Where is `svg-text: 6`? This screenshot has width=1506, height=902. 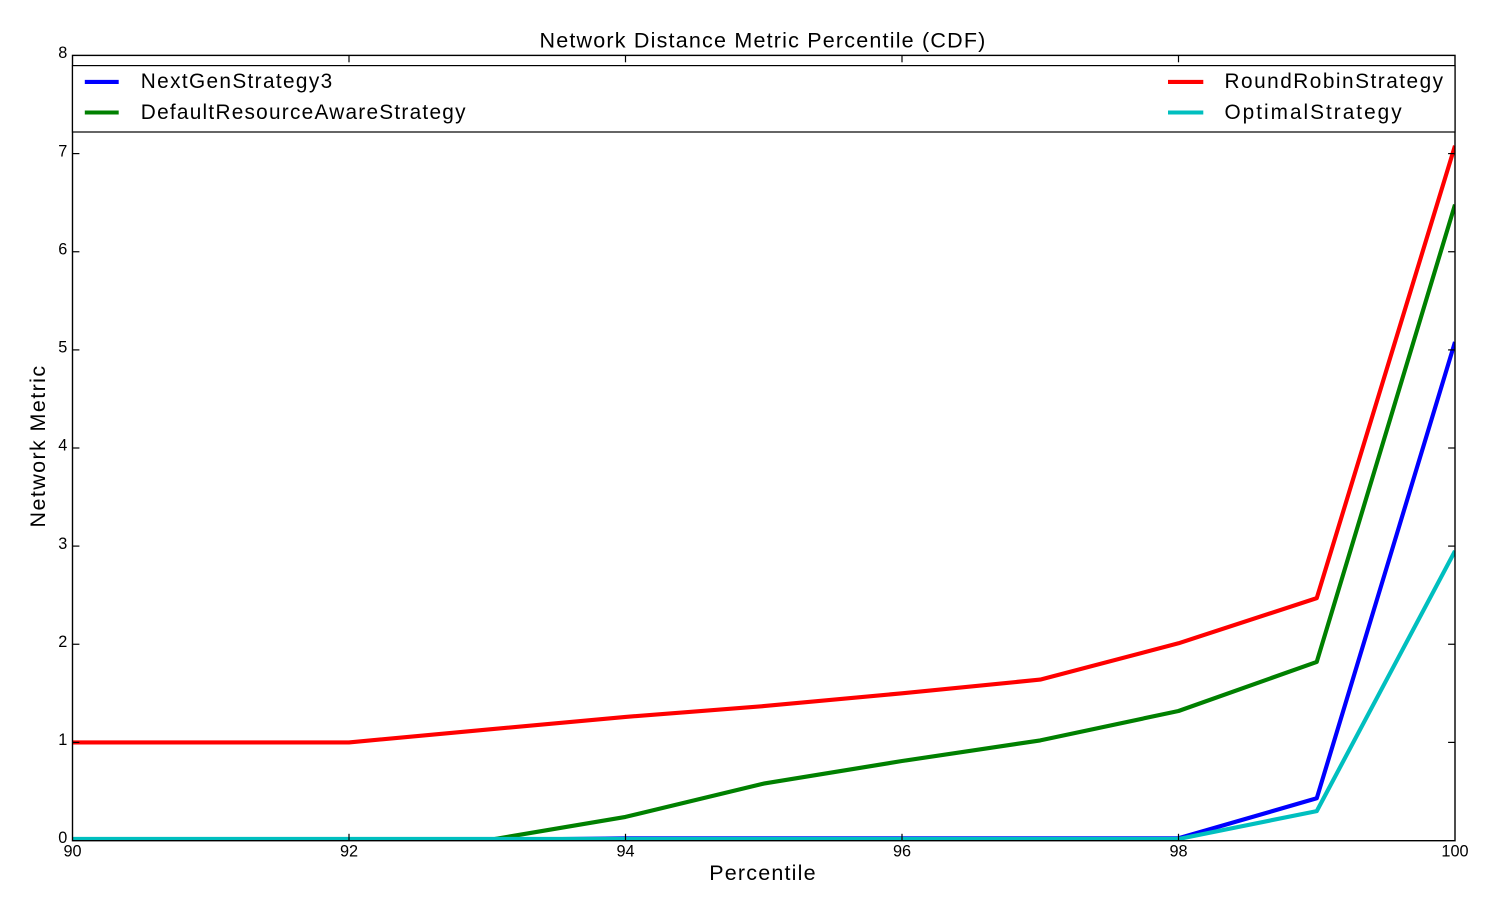 svg-text: 6 is located at coordinates (62, 249).